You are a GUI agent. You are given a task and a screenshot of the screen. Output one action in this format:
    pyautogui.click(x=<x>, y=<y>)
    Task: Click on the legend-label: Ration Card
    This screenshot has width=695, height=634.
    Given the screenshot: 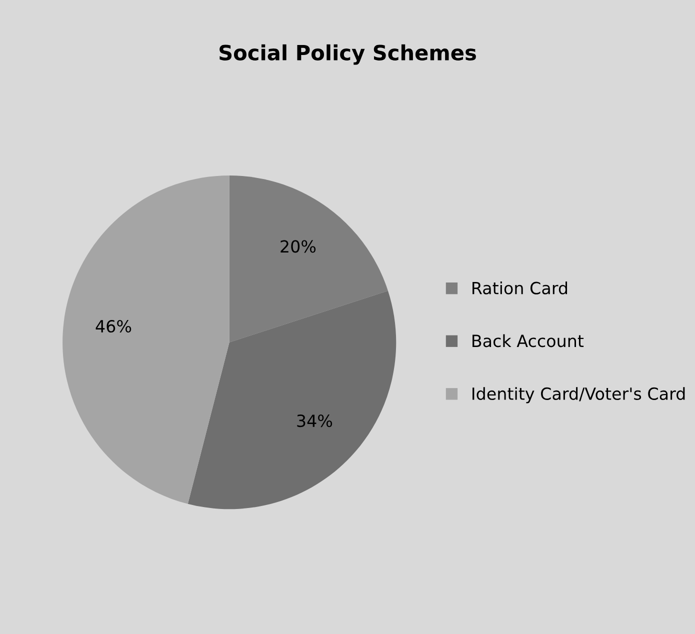 What is the action you would take?
    pyautogui.click(x=520, y=288)
    